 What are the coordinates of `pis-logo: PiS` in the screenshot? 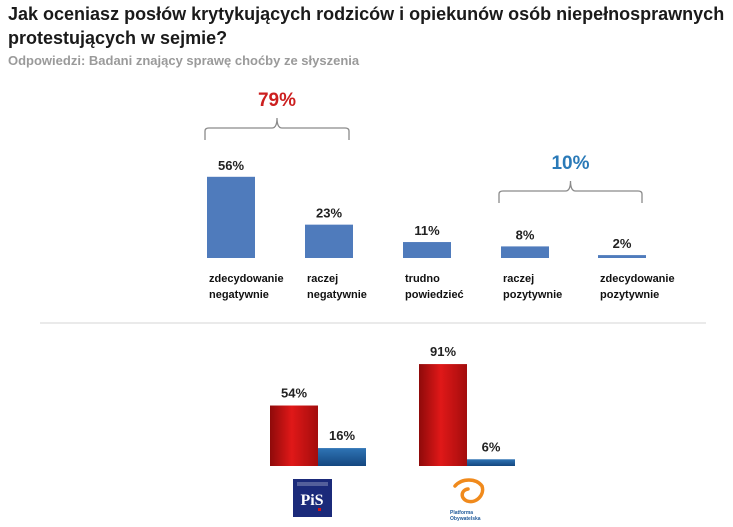 It's located at (312, 498).